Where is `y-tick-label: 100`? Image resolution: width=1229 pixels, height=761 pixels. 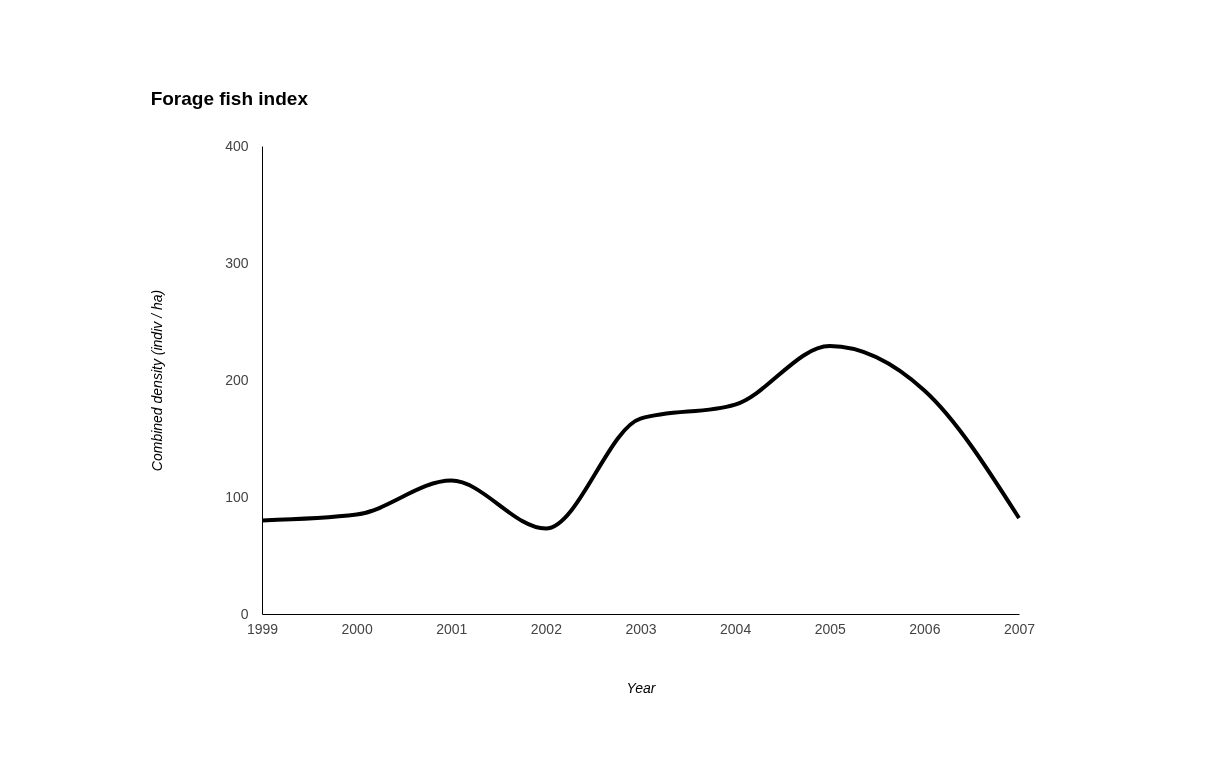
y-tick-label: 100 is located at coordinates (237, 496).